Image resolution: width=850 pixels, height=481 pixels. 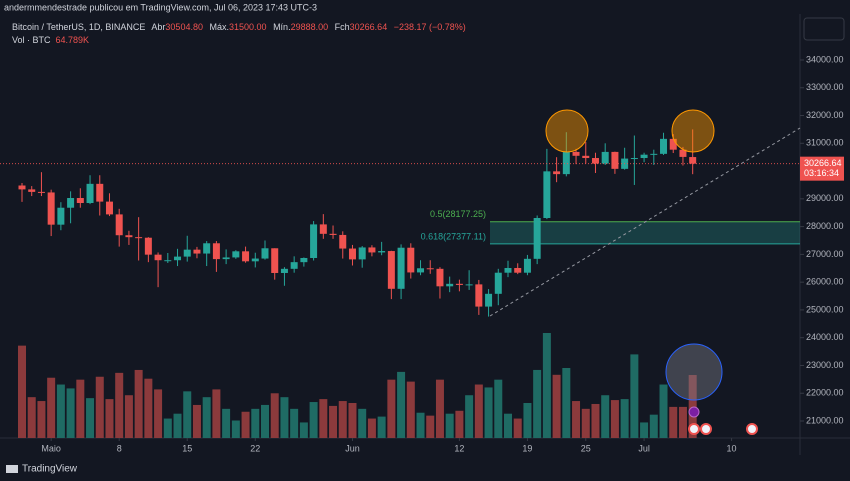 I want to click on price-tag-value: 30266.64, so click(x=823, y=163).